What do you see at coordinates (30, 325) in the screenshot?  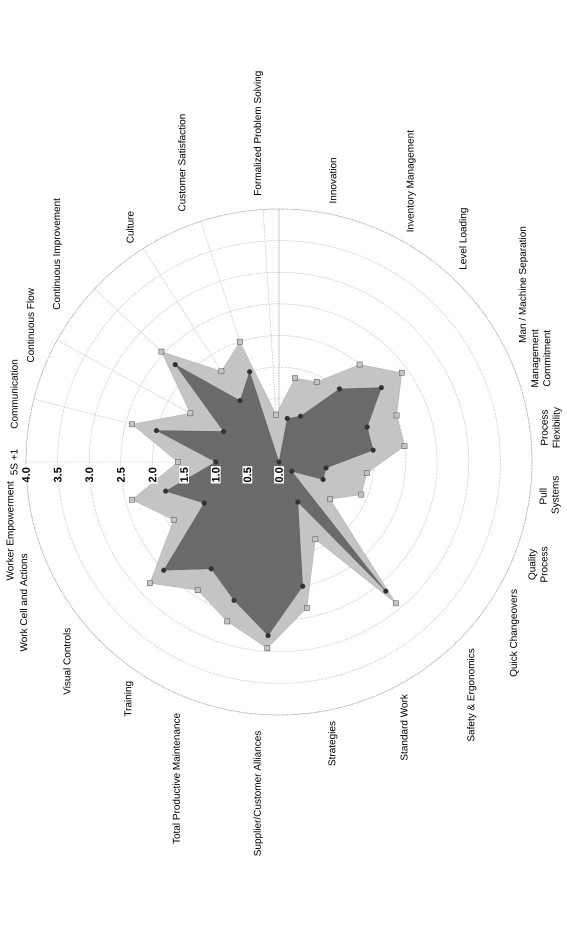 I see `spoke-label: Continuous Flow` at bounding box center [30, 325].